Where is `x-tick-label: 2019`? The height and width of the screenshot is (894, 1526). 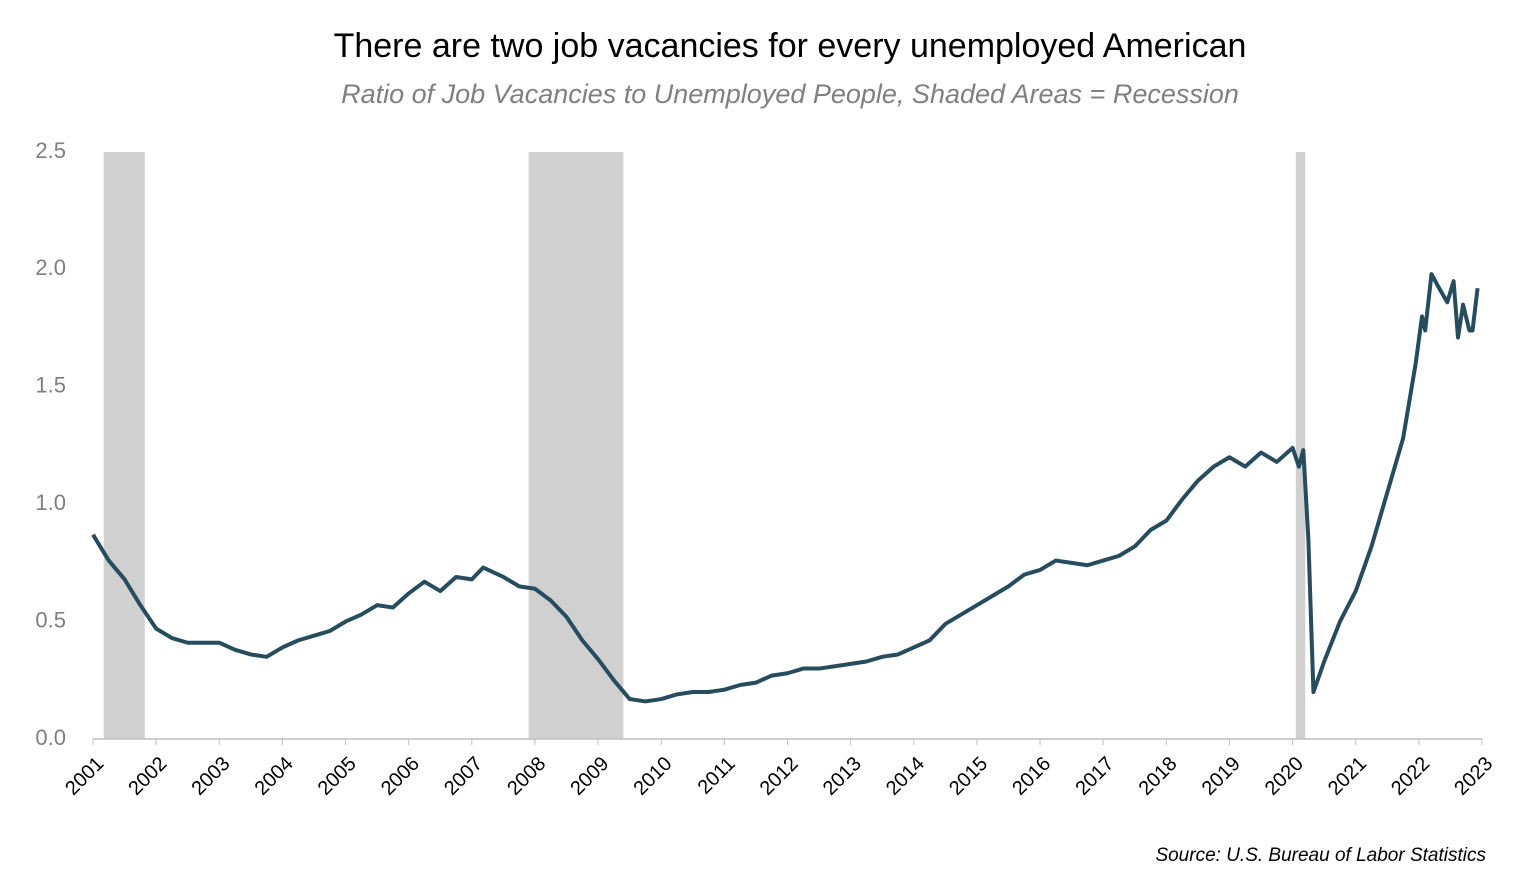 x-tick-label: 2019 is located at coordinates (1221, 776).